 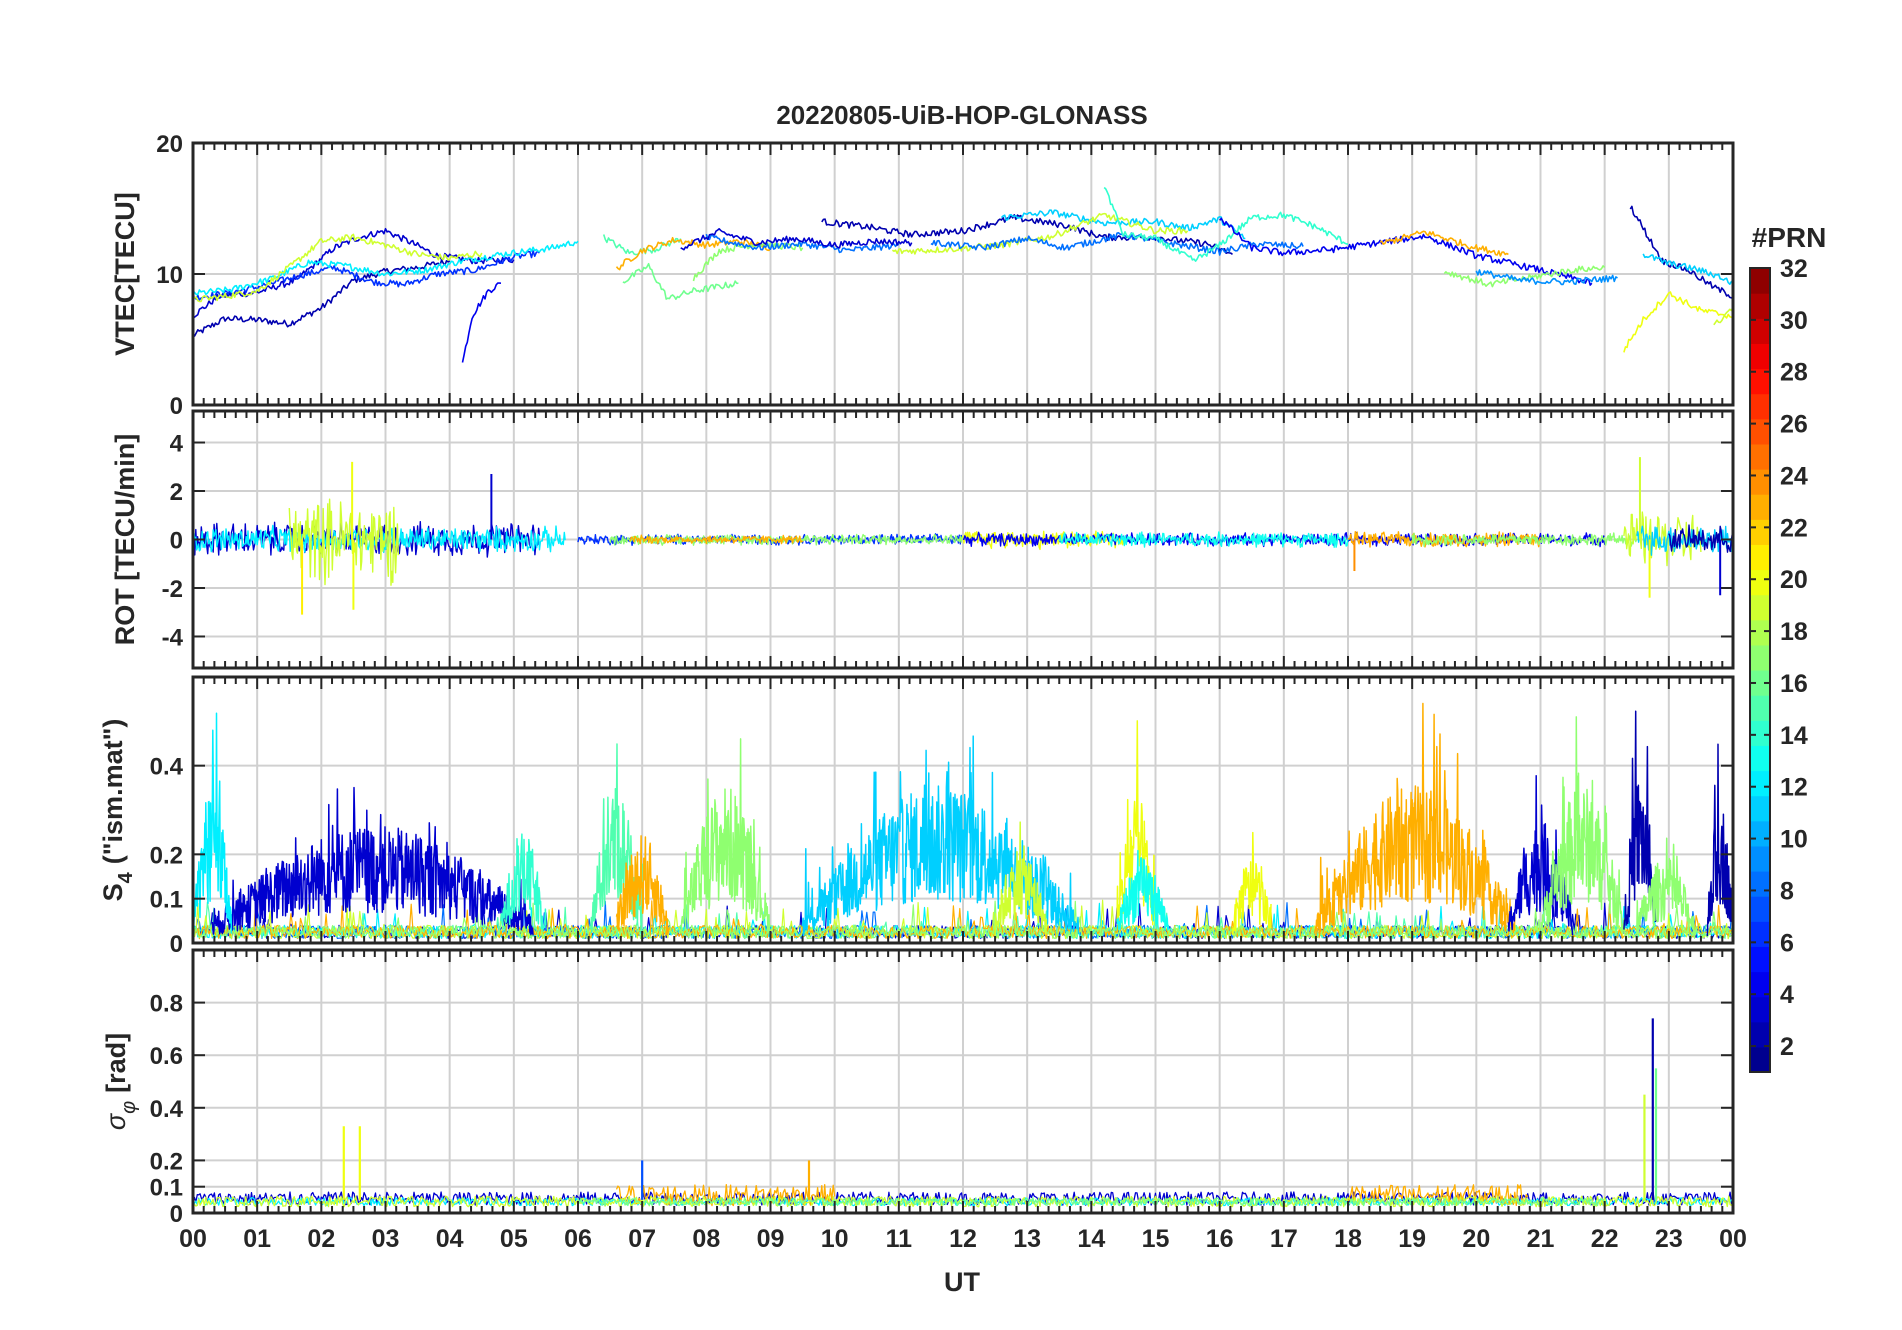 I want to click on data-group, so click(x=963, y=536).